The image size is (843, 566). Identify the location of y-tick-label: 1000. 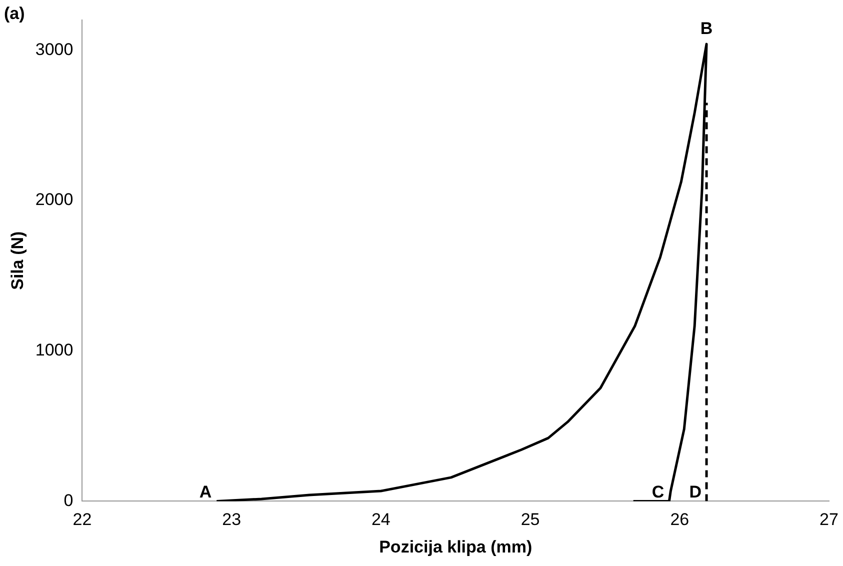
(54, 350).